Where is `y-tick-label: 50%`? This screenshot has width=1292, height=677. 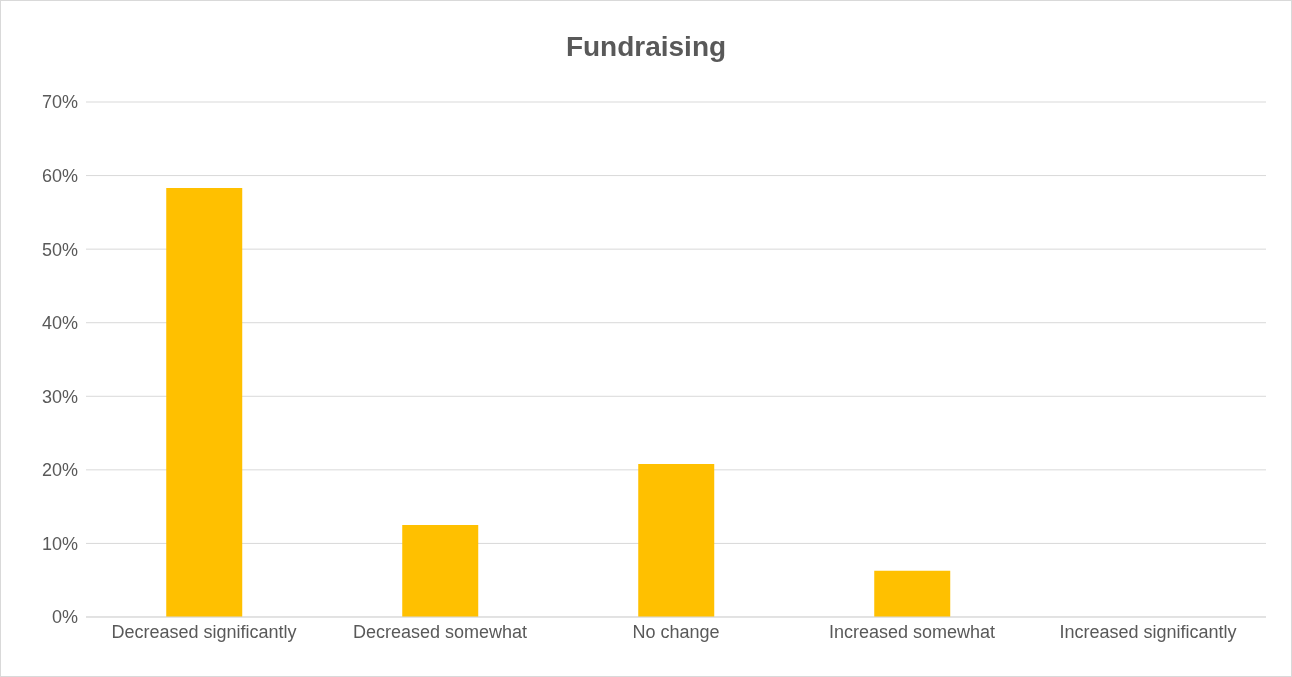
y-tick-label: 50% is located at coordinates (59, 249).